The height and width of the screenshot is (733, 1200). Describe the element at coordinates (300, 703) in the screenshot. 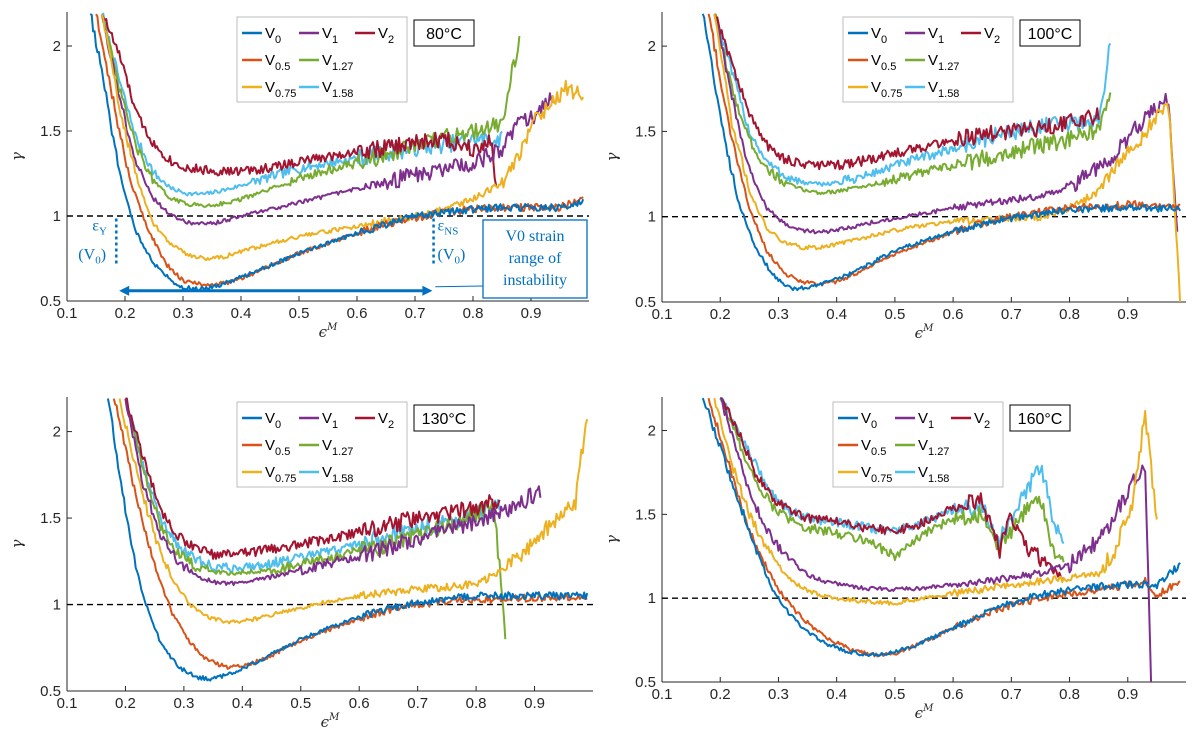

I see `x-tick-label: 0.5` at that location.